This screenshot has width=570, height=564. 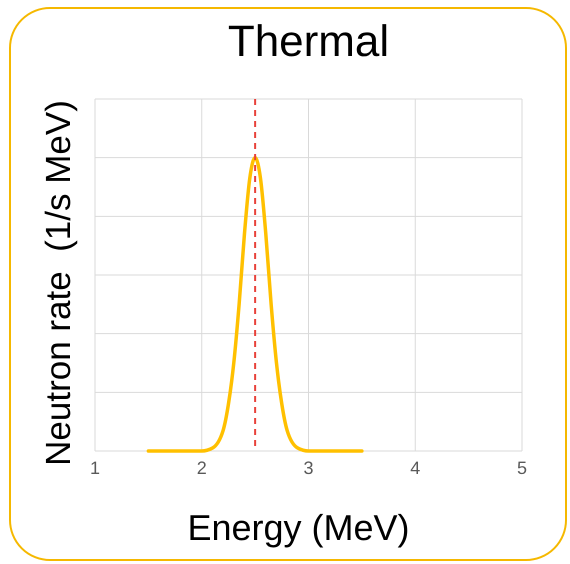 I want to click on x-tick-label: 3, so click(x=308, y=468).